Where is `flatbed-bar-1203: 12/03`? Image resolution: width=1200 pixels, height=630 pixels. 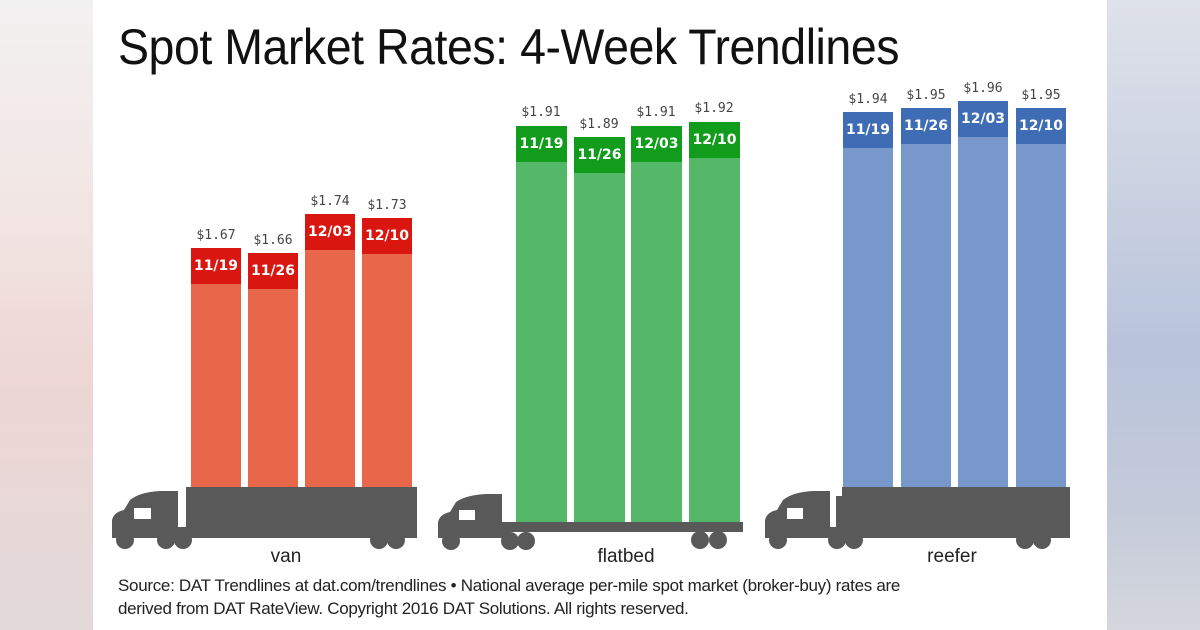
flatbed-bar-1203: 12/03 is located at coordinates (656, 324).